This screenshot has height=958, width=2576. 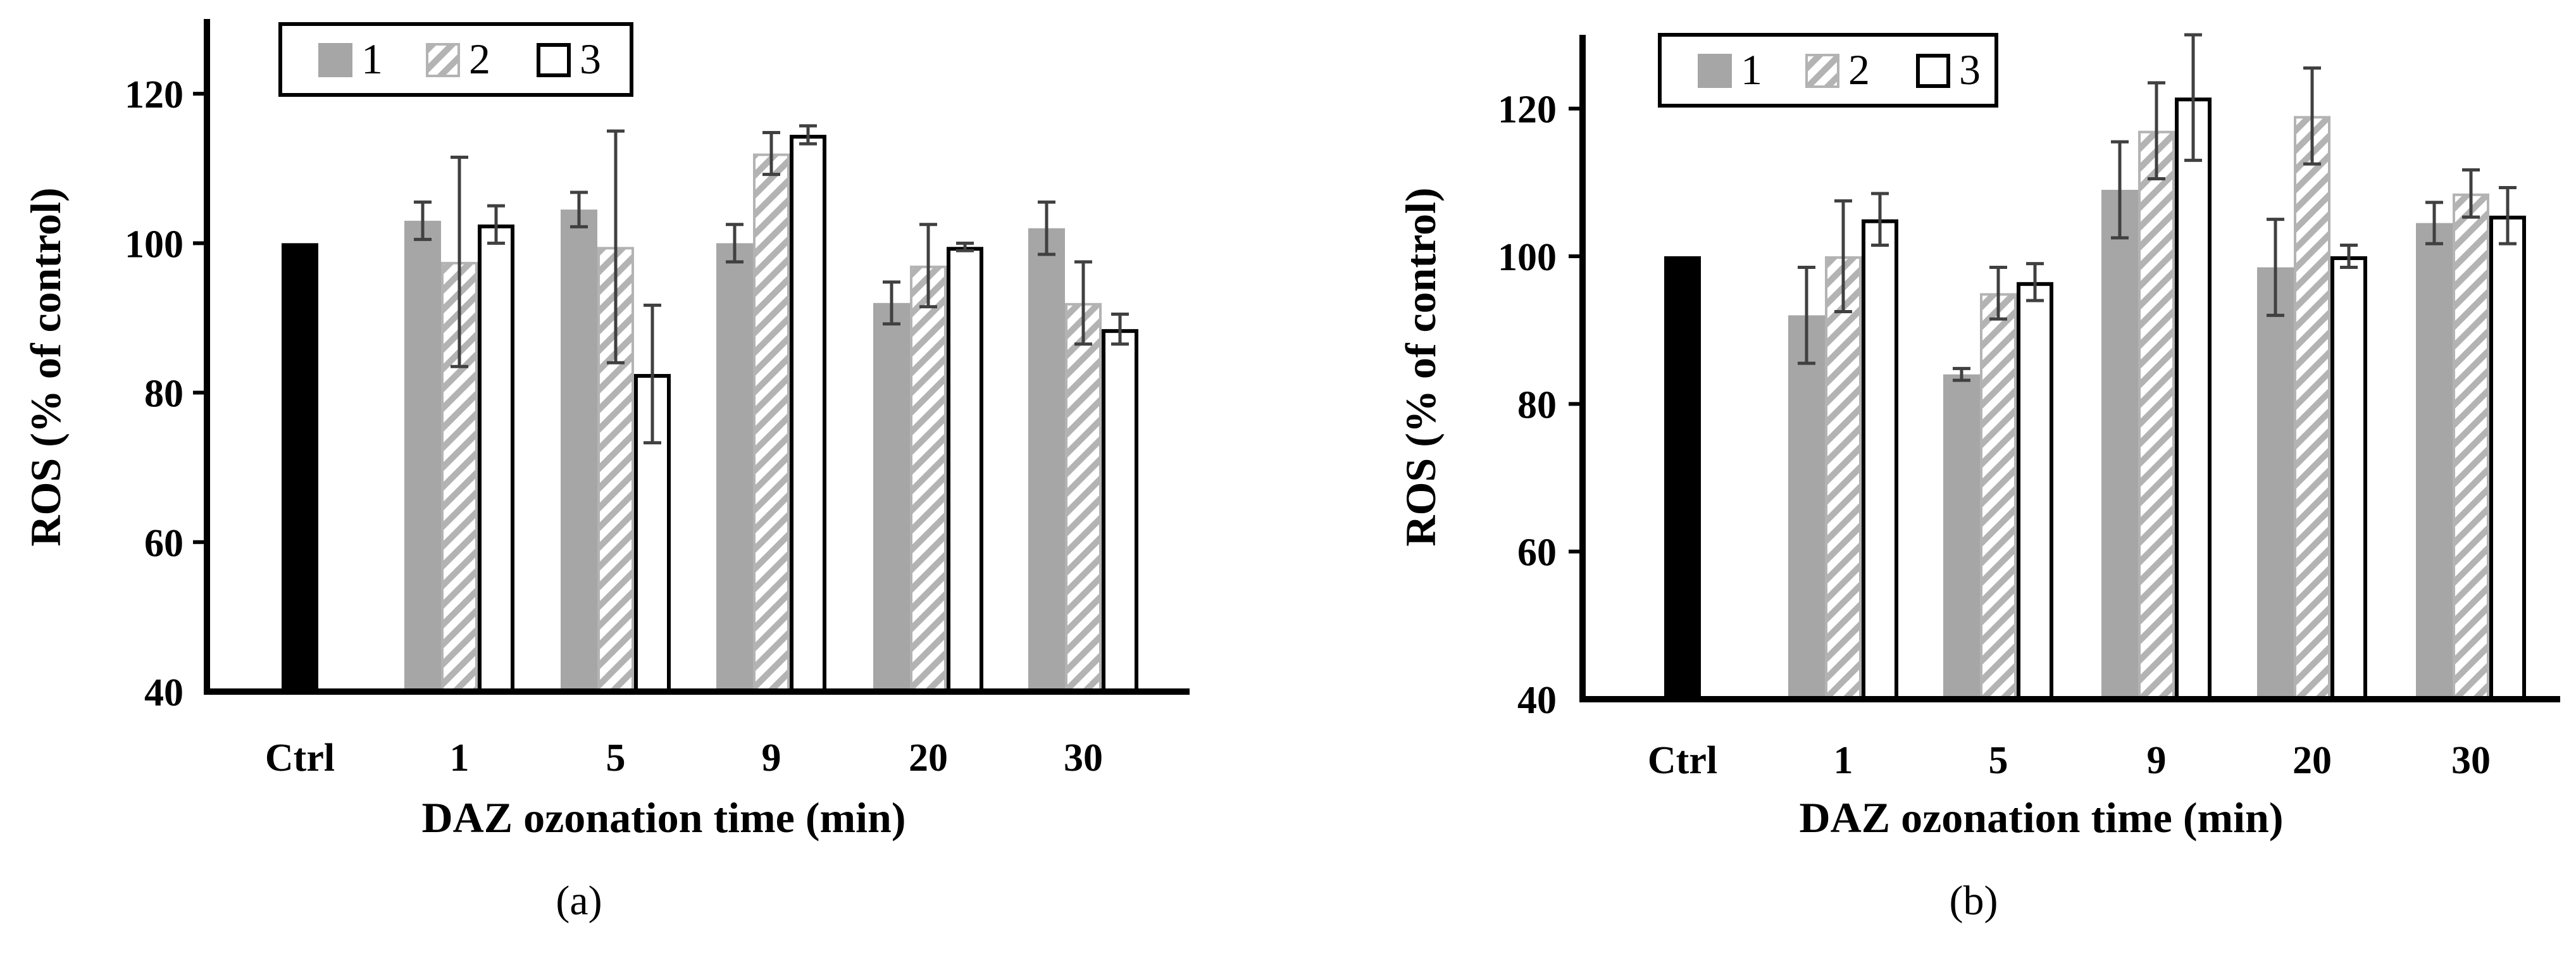 What do you see at coordinates (579, 901) in the screenshot?
I see `panel-label: (a)` at bounding box center [579, 901].